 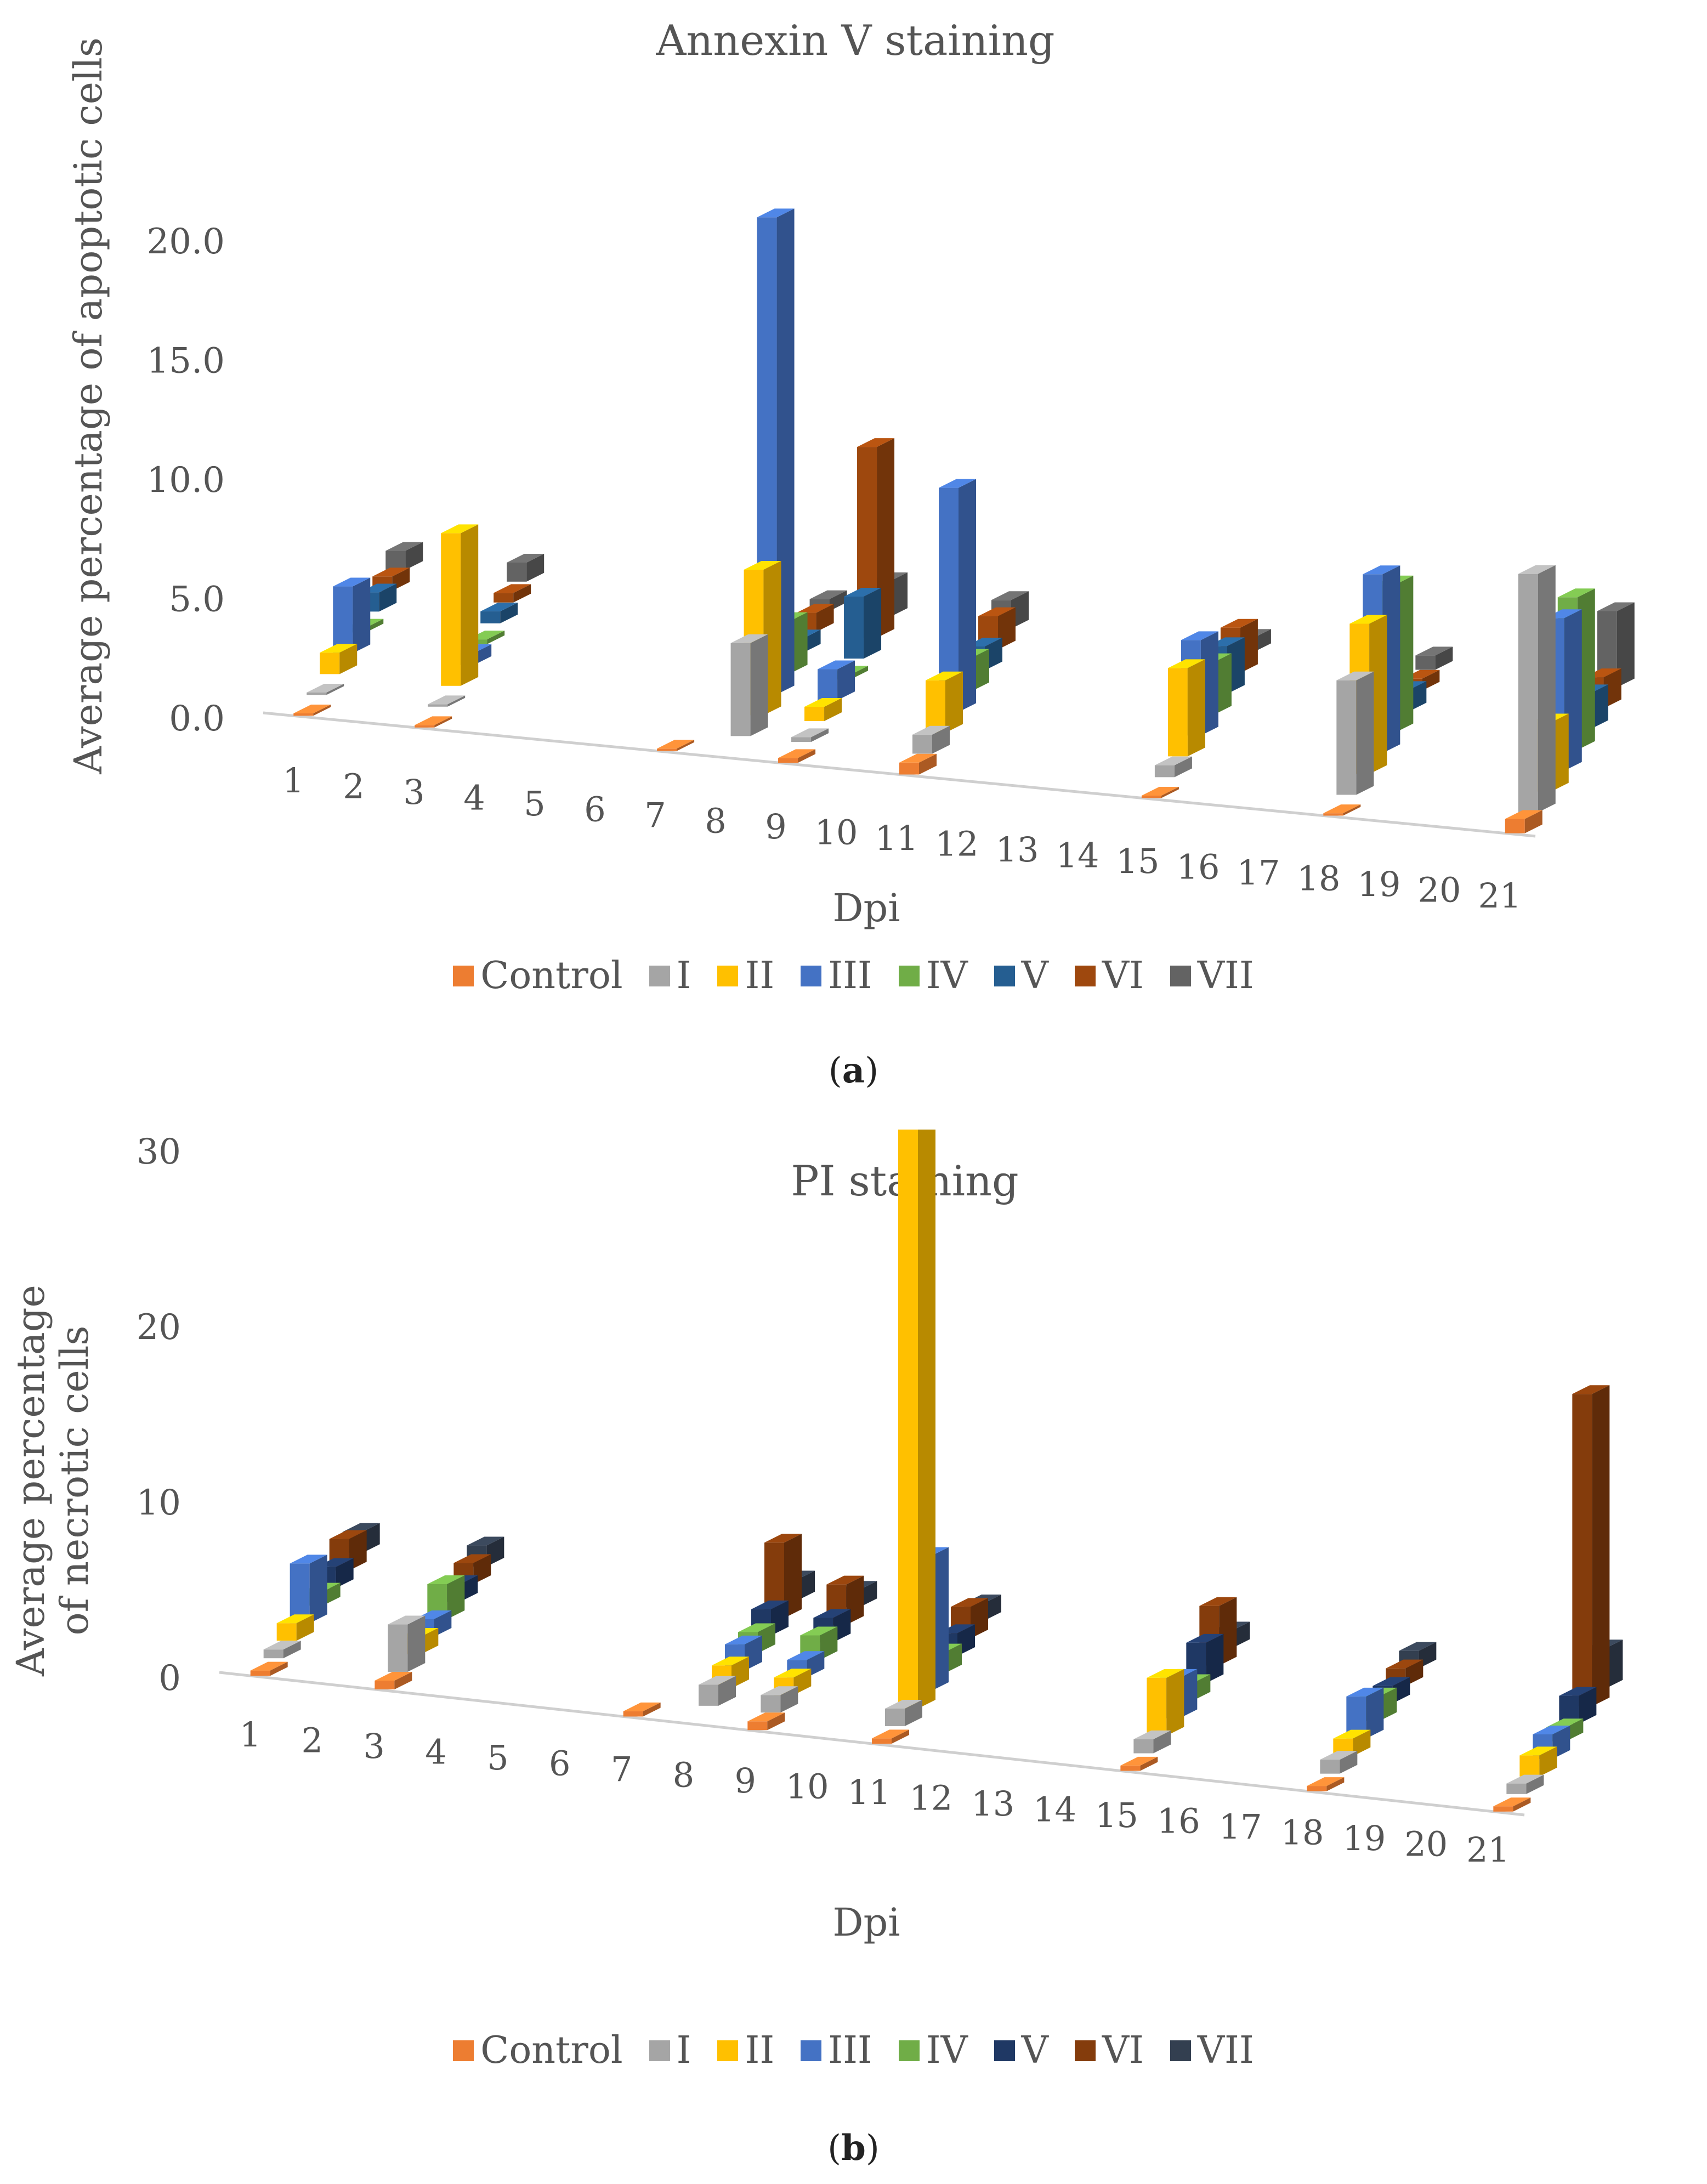 I want to click on x-tick-label: 7, so click(x=655, y=815).